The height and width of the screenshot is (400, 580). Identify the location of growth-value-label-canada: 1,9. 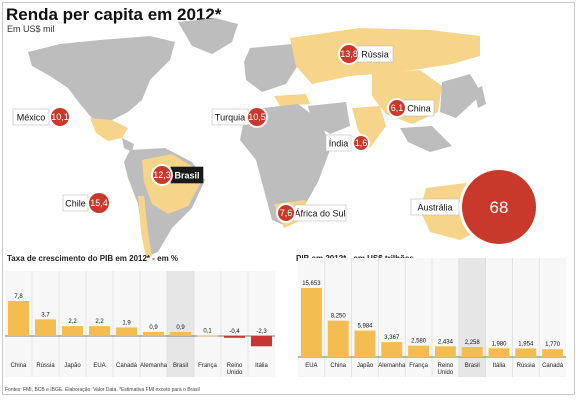
(126, 323).